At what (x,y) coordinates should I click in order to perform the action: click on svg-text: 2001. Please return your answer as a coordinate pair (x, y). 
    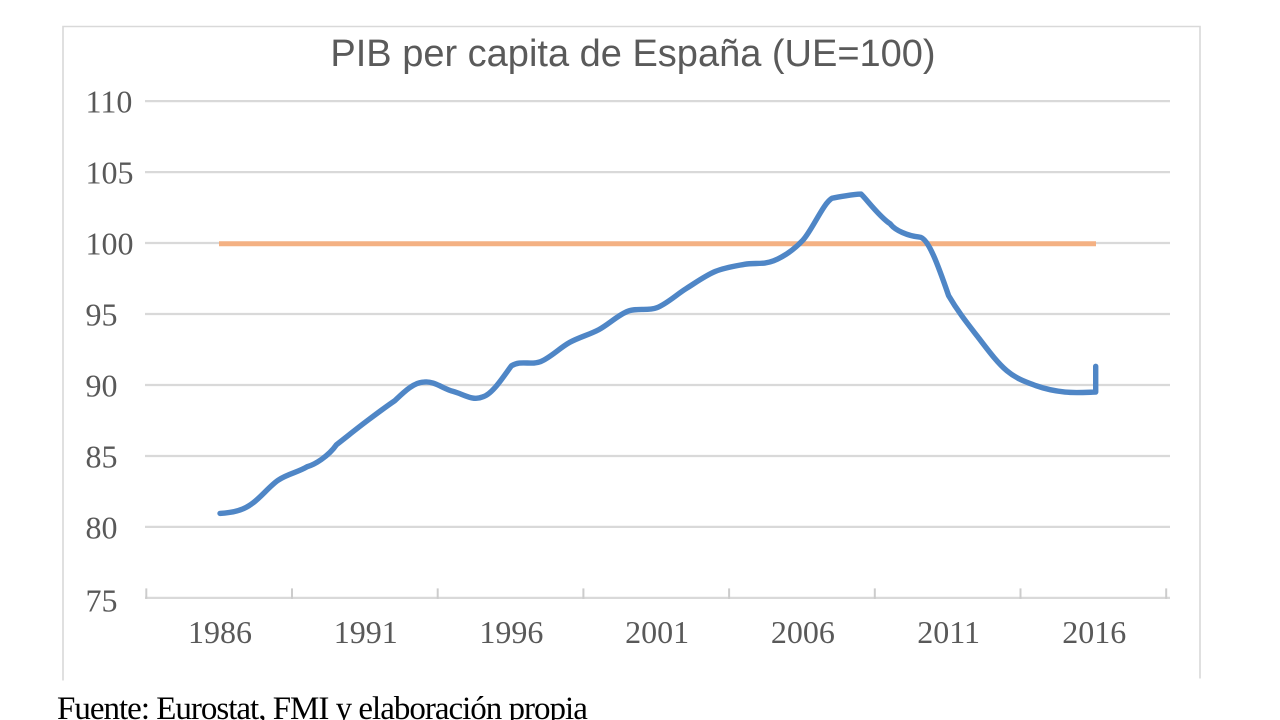
    Looking at the image, I should click on (657, 632).